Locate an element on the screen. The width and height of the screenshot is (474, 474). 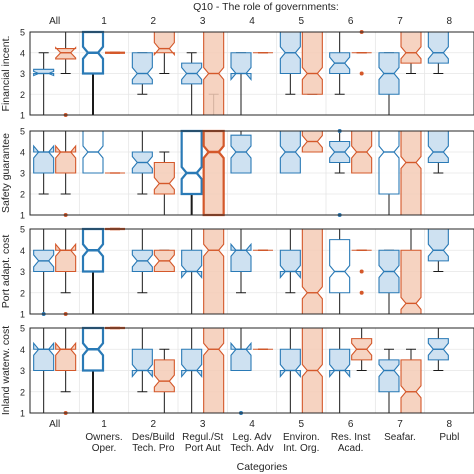
top-category-label: 4 is located at coordinates (252, 21).